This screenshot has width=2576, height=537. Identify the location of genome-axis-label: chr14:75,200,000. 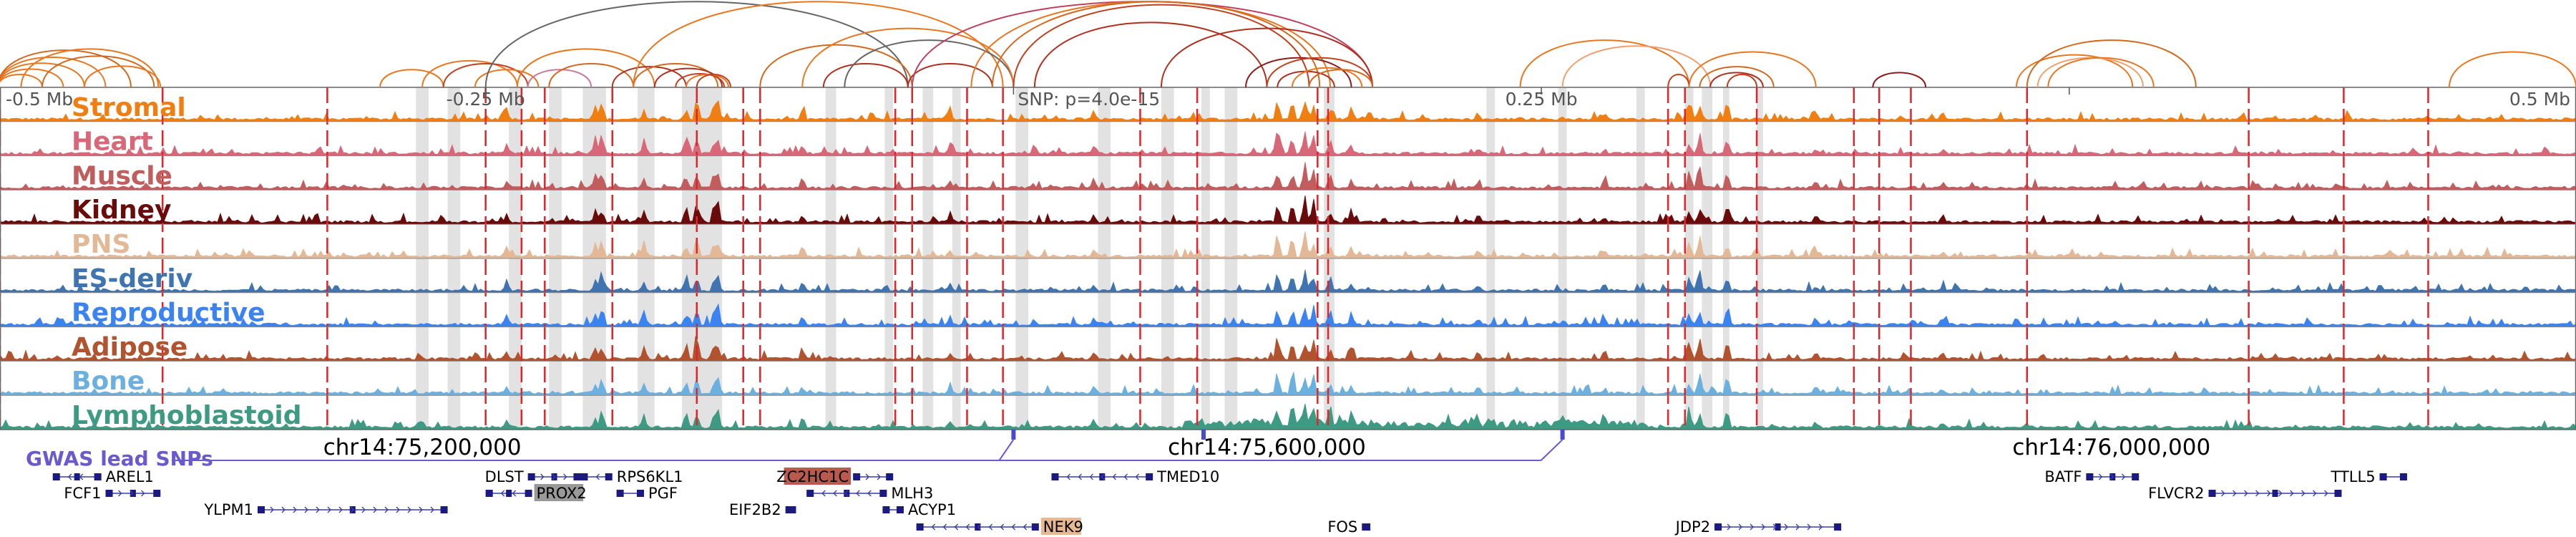
(422, 447).